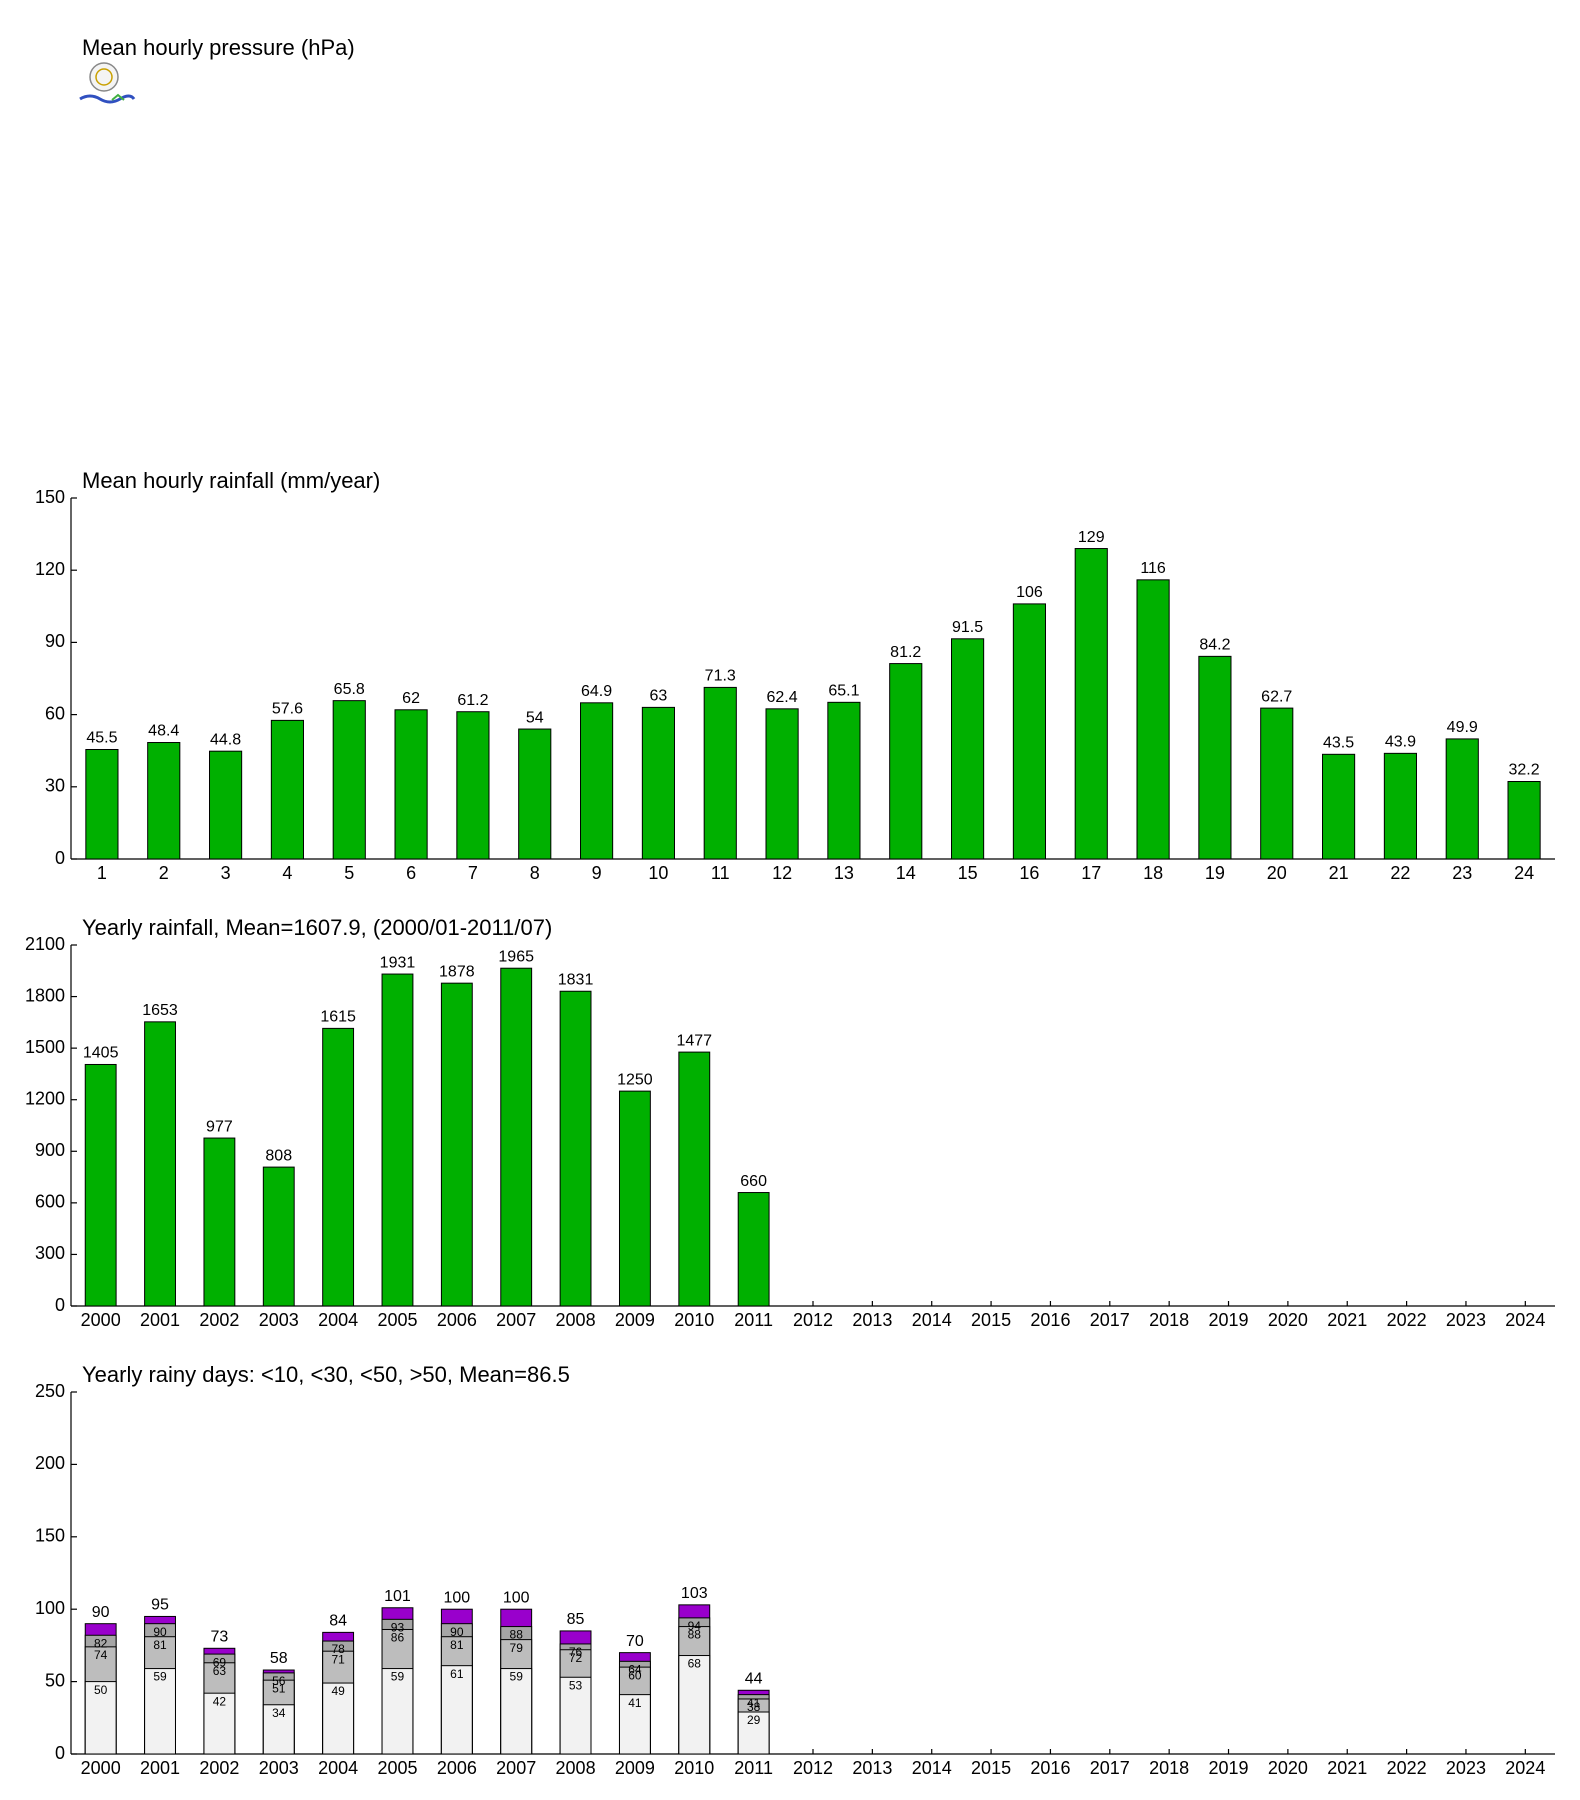  Describe the element at coordinates (535, 717) in the screenshot. I see `value-label: 54` at that location.